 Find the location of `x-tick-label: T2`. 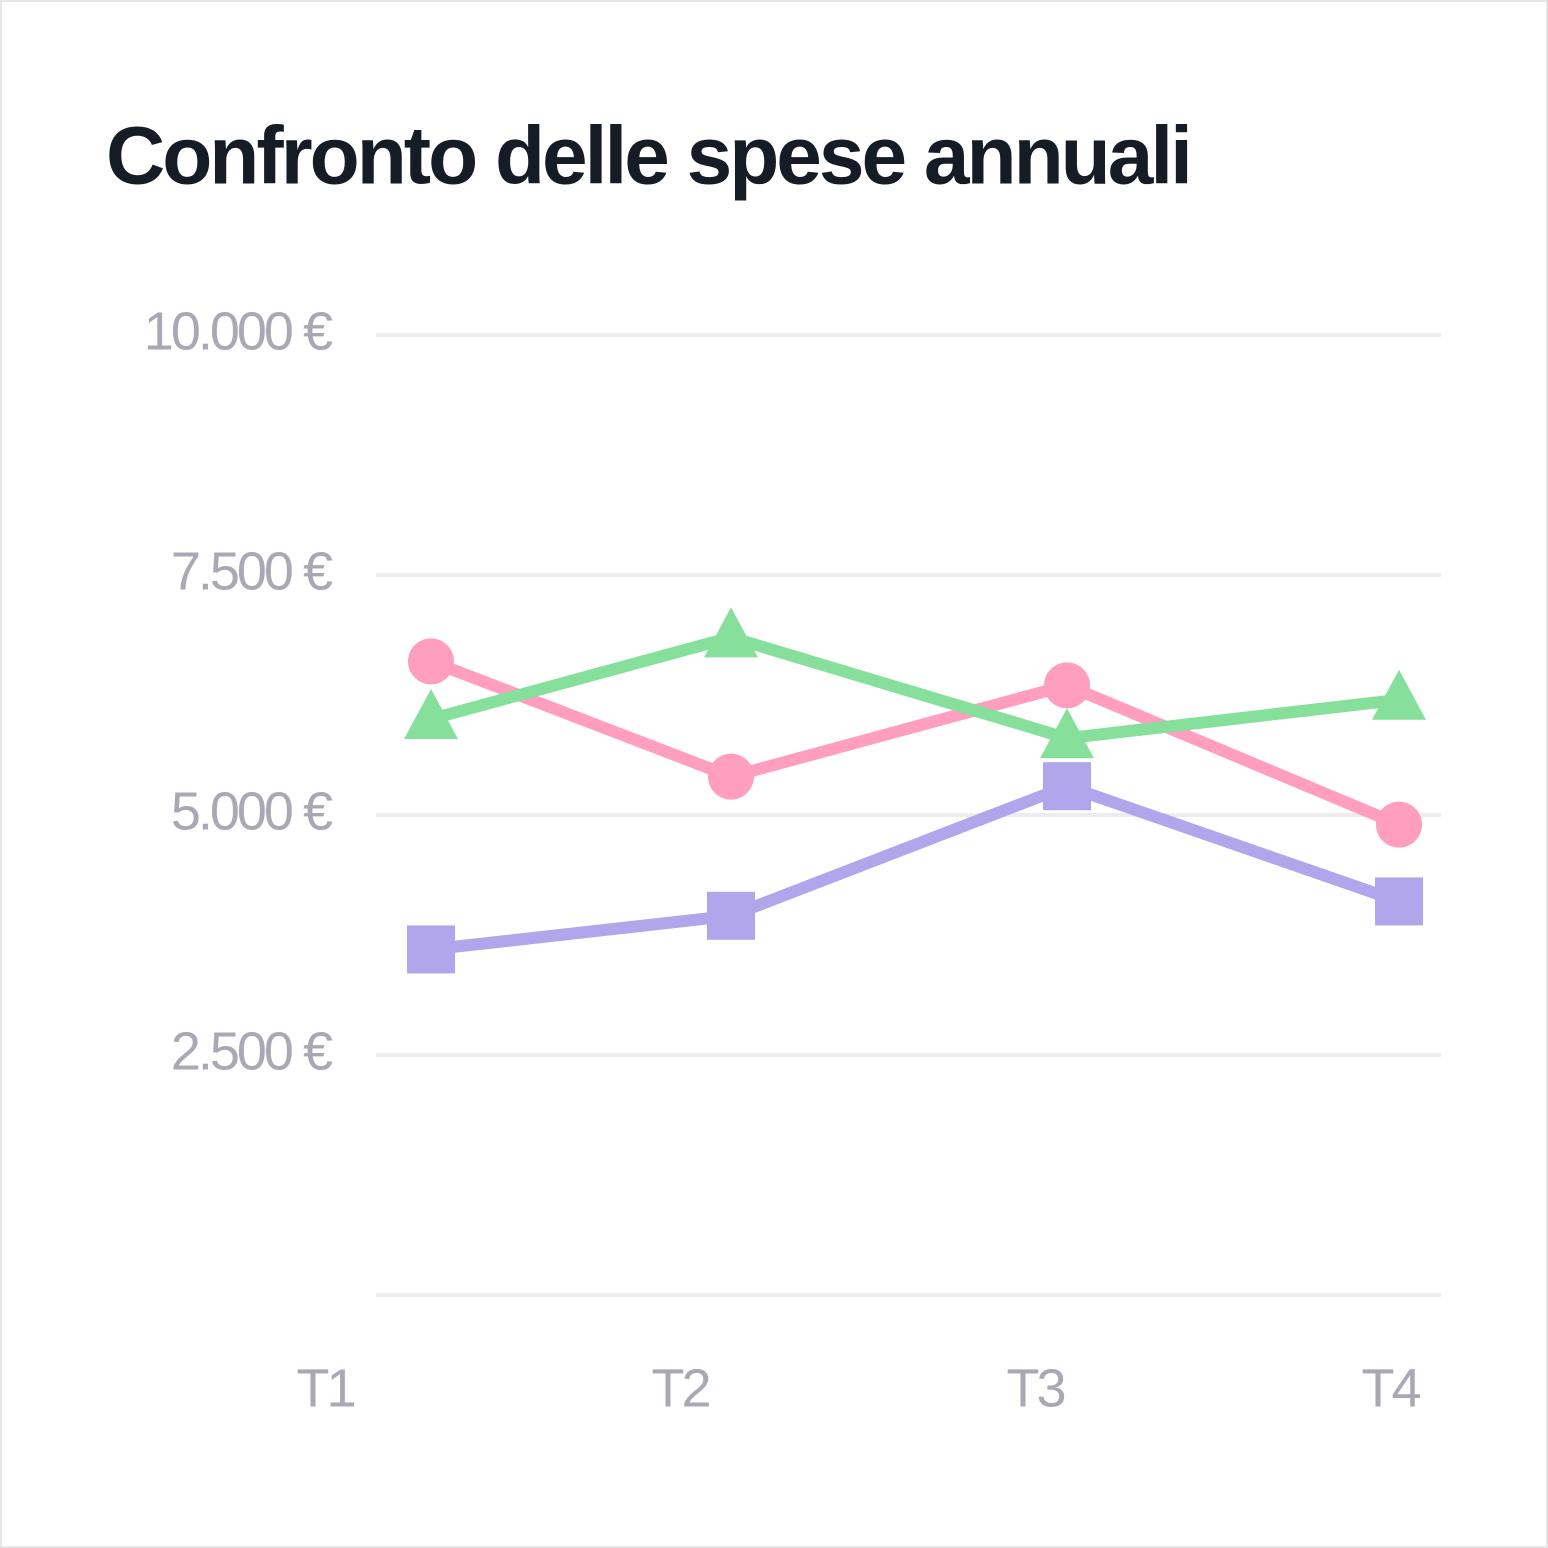

x-tick-label: T2 is located at coordinates (680, 1388).